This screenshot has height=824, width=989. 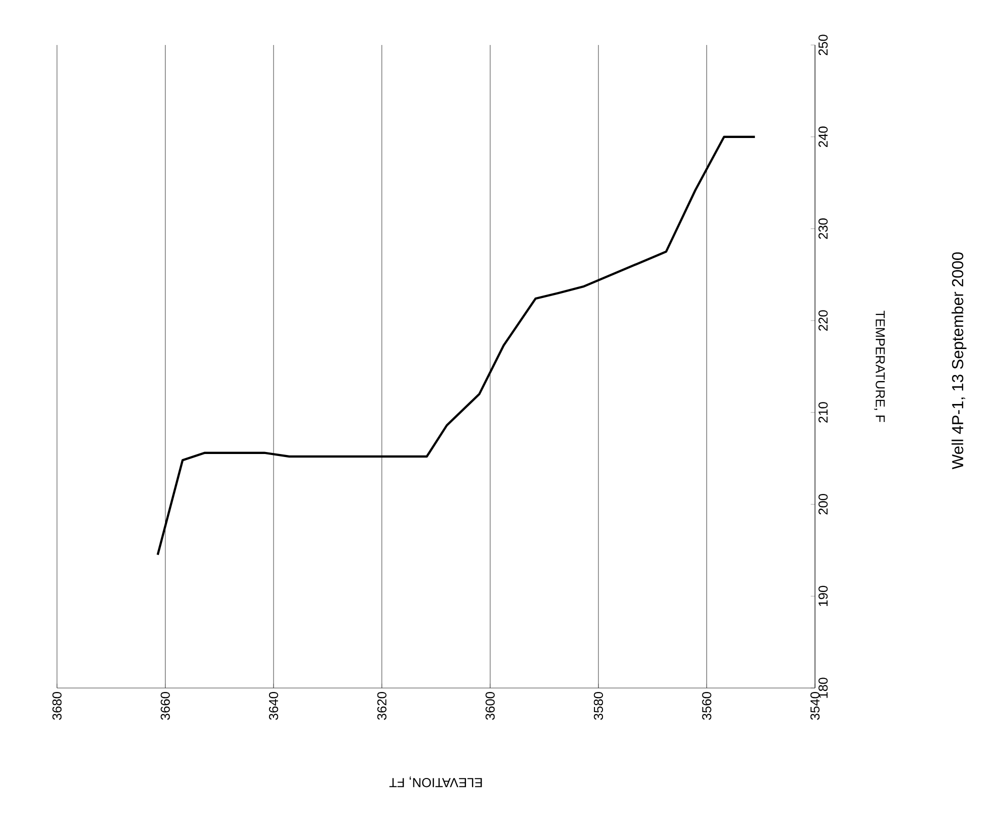 What do you see at coordinates (823, 688) in the screenshot?
I see `y-tick-label: 180` at bounding box center [823, 688].